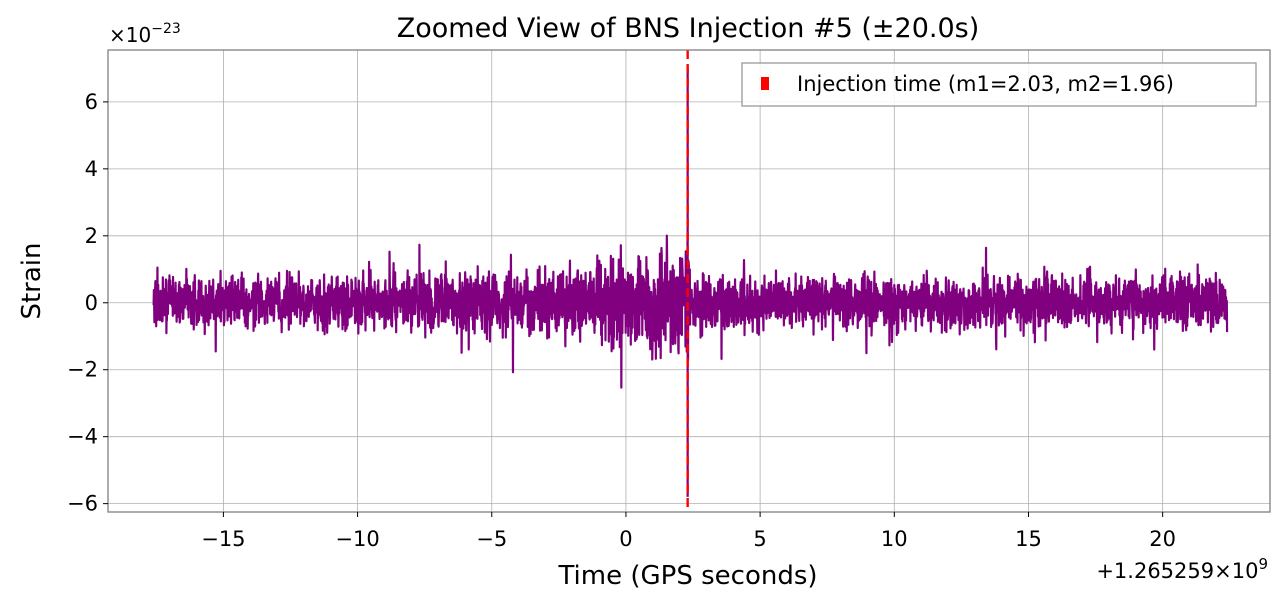 This screenshot has height=605, width=1284. I want to click on y-tick-label: −6, so click(82, 504).